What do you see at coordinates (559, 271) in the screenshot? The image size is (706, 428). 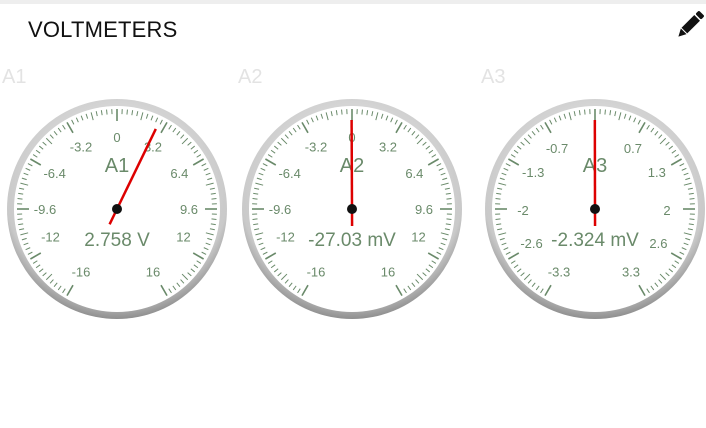 I see `gauge-tick-label: -3.3` at bounding box center [559, 271].